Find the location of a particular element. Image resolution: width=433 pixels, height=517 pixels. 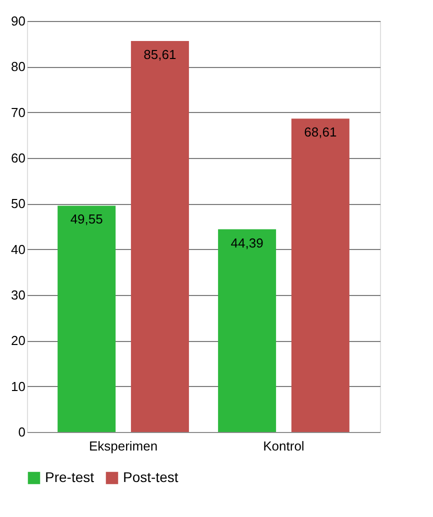

y-tick-label: 10 is located at coordinates (18, 386).